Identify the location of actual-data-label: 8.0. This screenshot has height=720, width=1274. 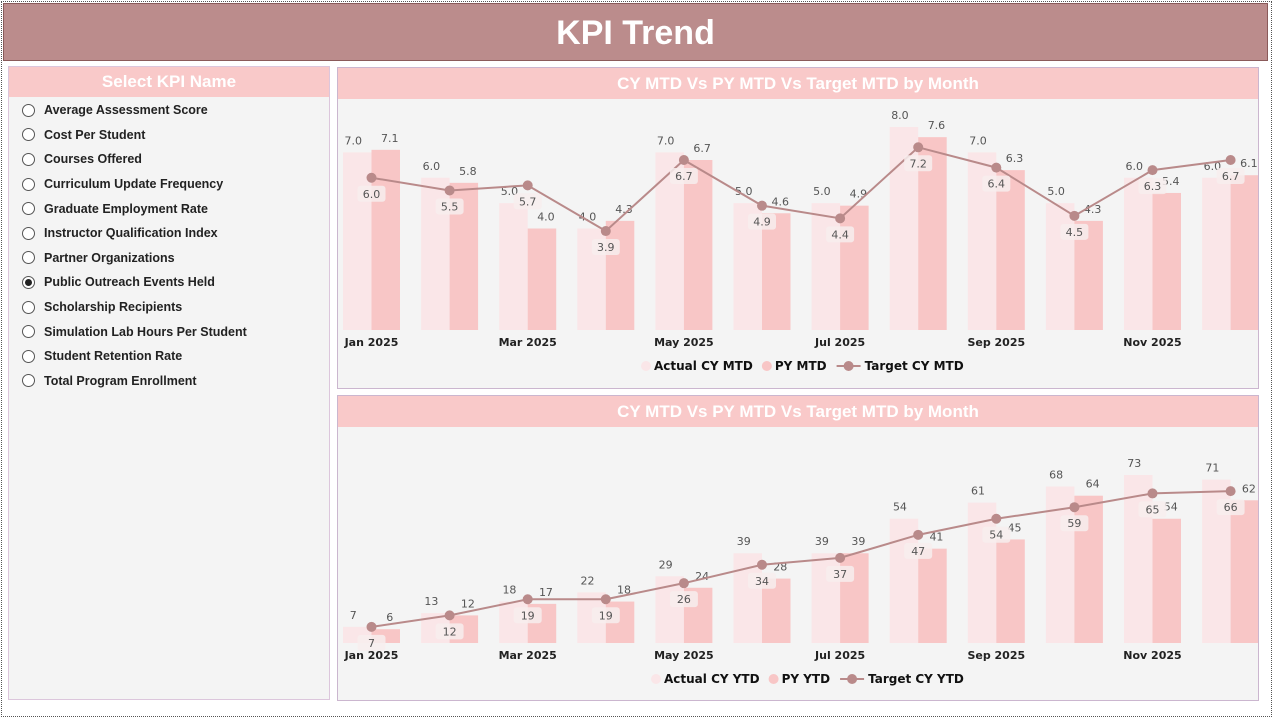
(900, 115).